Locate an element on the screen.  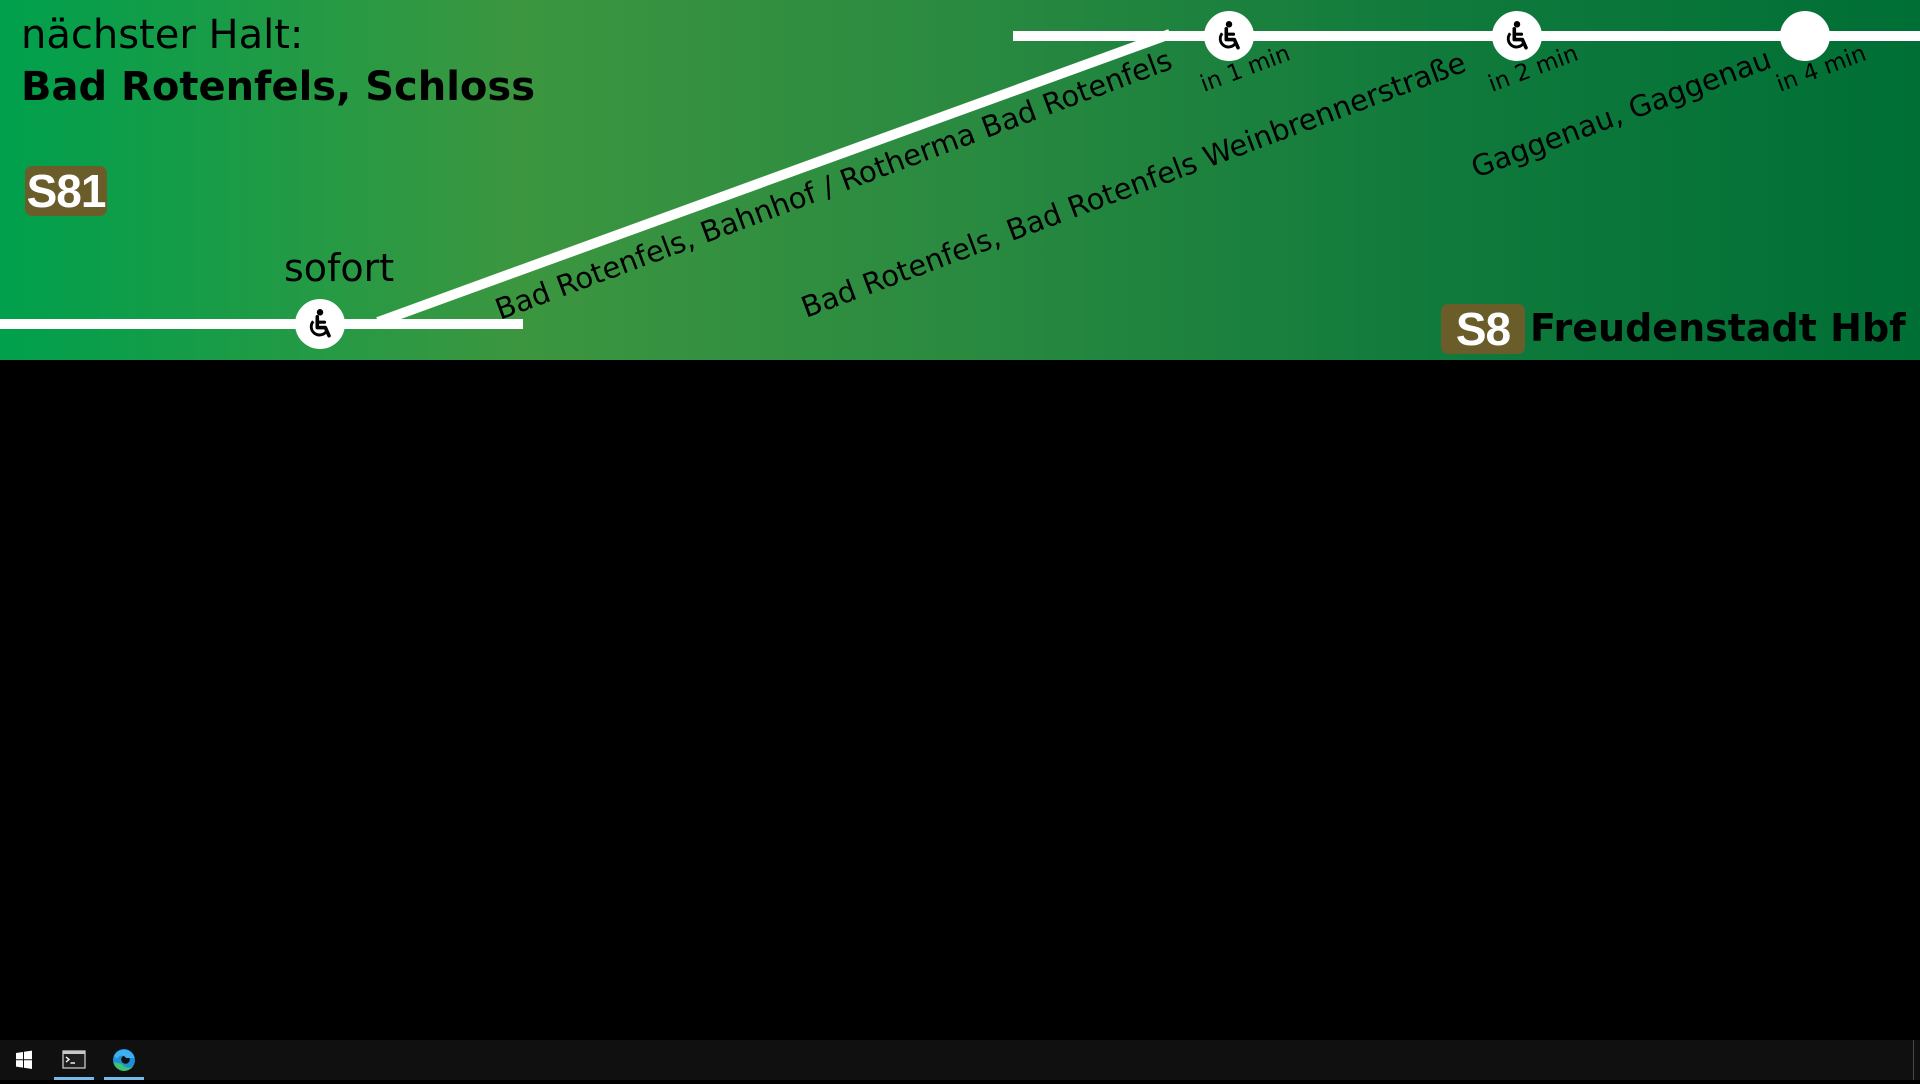
route-line-diagonal is located at coordinates (774, 178).